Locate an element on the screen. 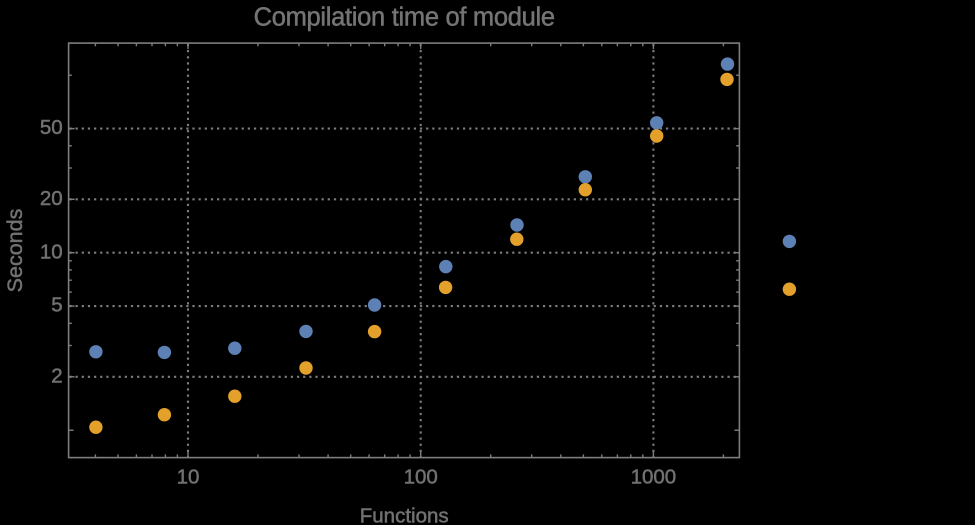 The width and height of the screenshot is (975, 525). svg-text: 50 is located at coordinates (51, 127).